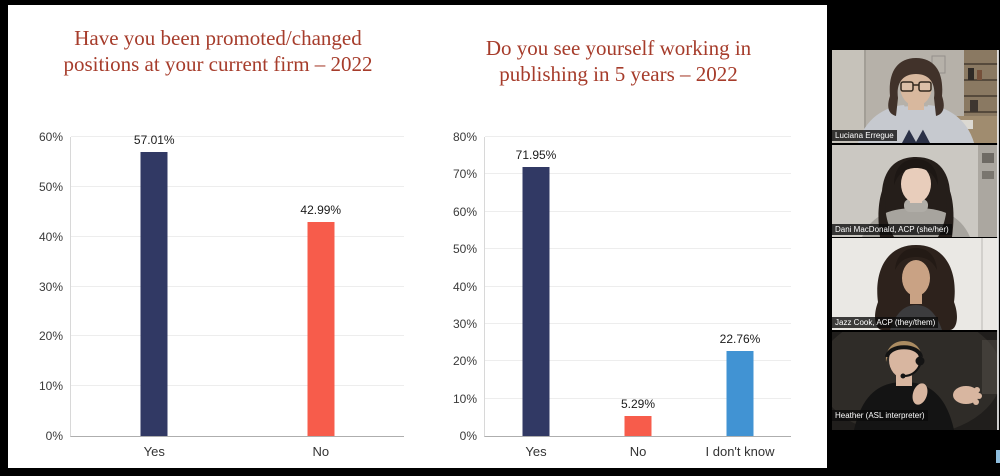 The width and height of the screenshot is (1000, 476). I want to click on x-axis-category-label: I don't know, so click(740, 451).